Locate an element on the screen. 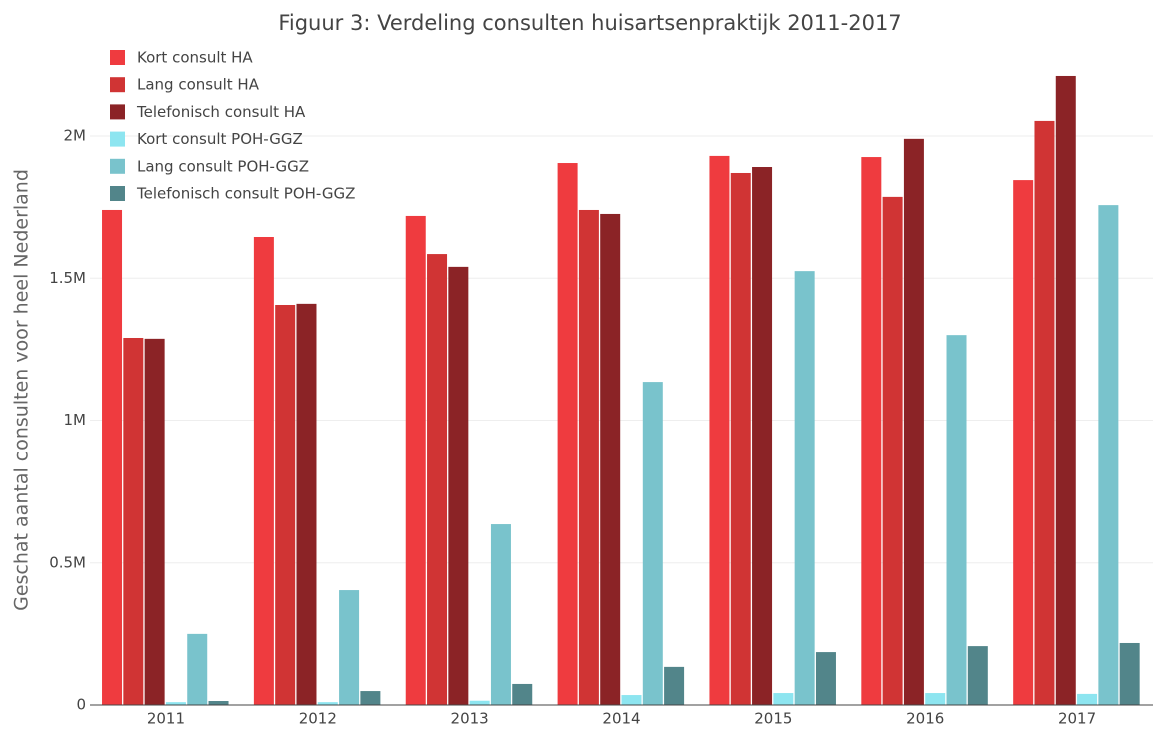 The height and width of the screenshot is (729, 1153). y-tick-label: 0 is located at coordinates (81, 705).